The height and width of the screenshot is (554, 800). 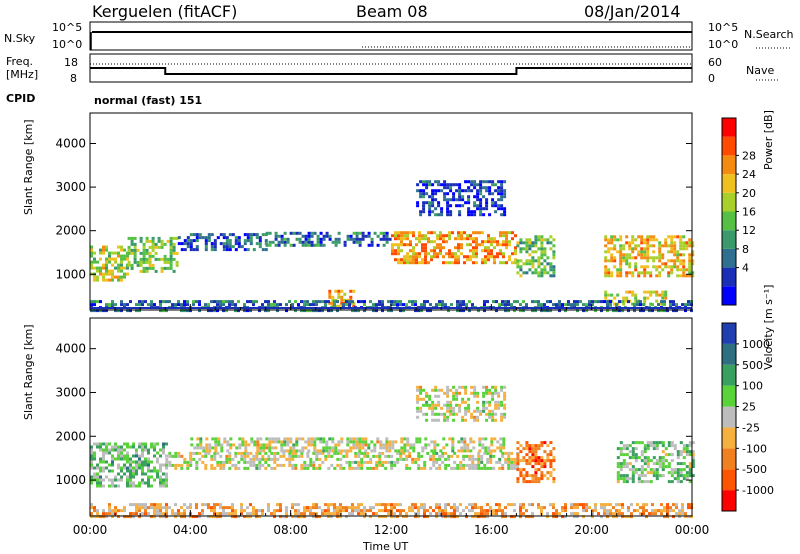 What do you see at coordinates (70, 349) in the screenshot?
I see `velocity-ytick-label-0: 4000` at bounding box center [70, 349].